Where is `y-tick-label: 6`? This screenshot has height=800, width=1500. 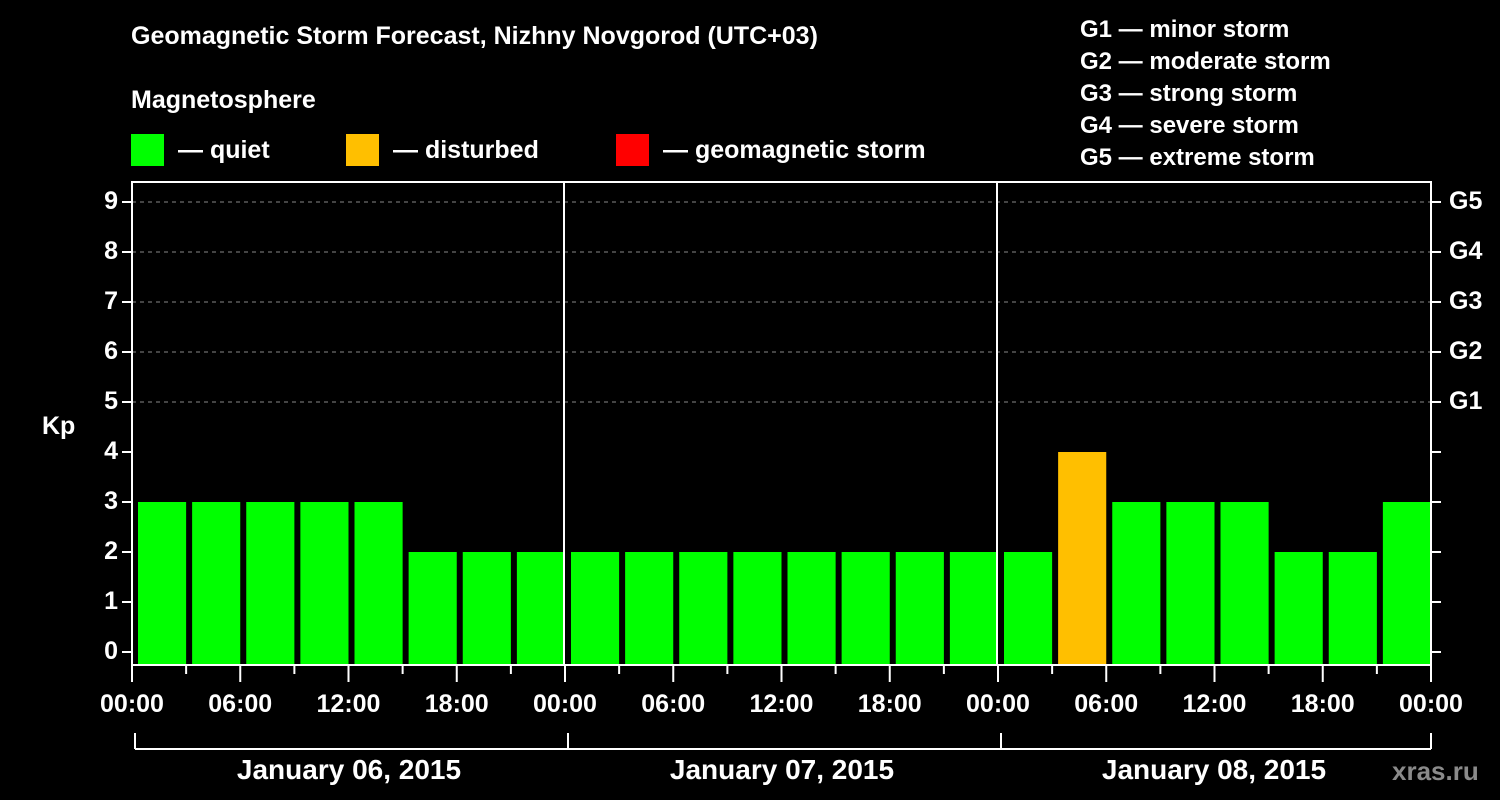
y-tick-label: 6 is located at coordinates (111, 351).